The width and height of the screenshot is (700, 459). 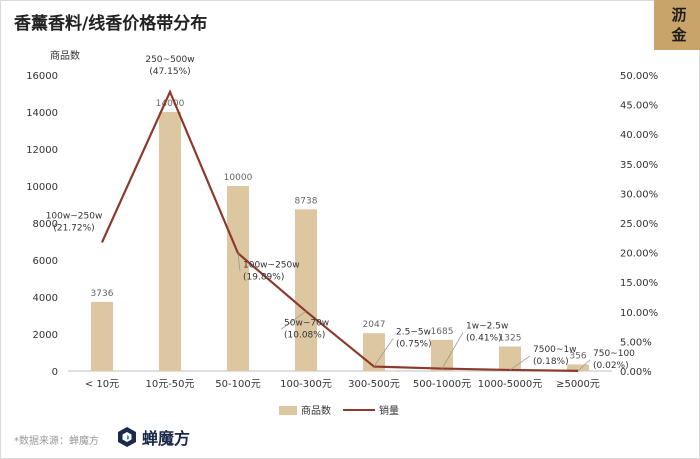 I want to click on y-right-tick-label: 30.00%, so click(x=639, y=194).